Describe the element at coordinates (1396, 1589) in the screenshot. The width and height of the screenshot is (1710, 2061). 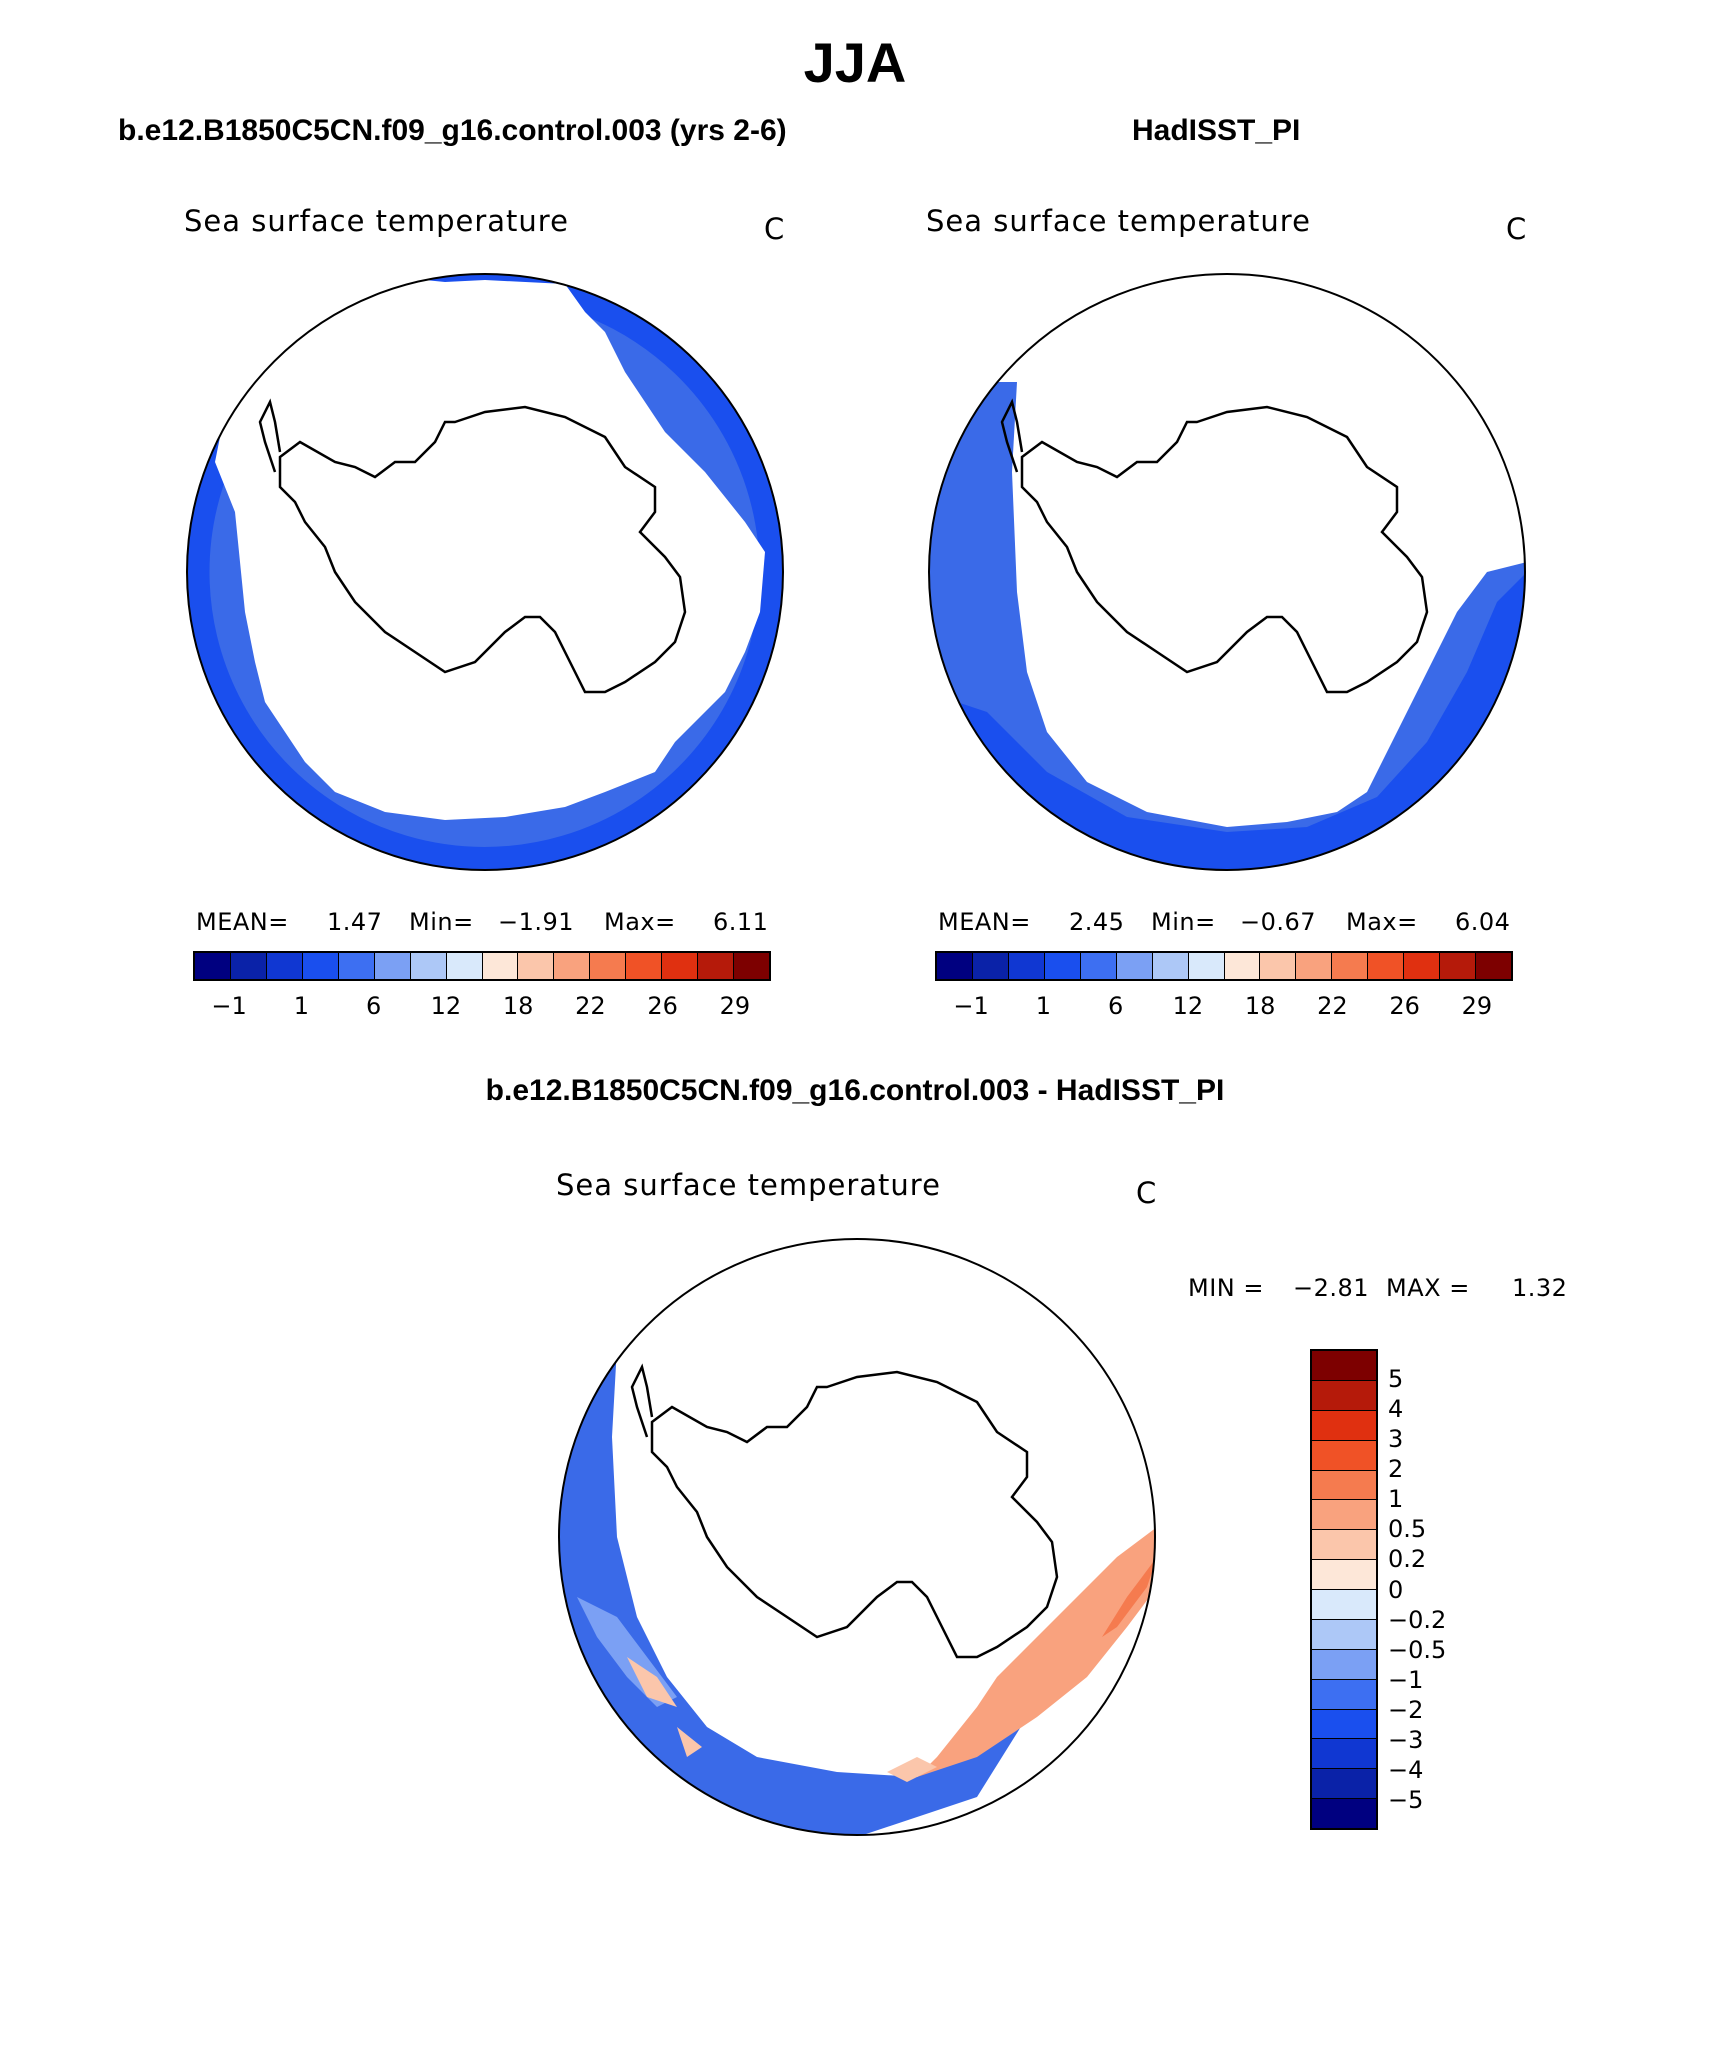
I see `diff-colorbar-tick-label: 0` at that location.